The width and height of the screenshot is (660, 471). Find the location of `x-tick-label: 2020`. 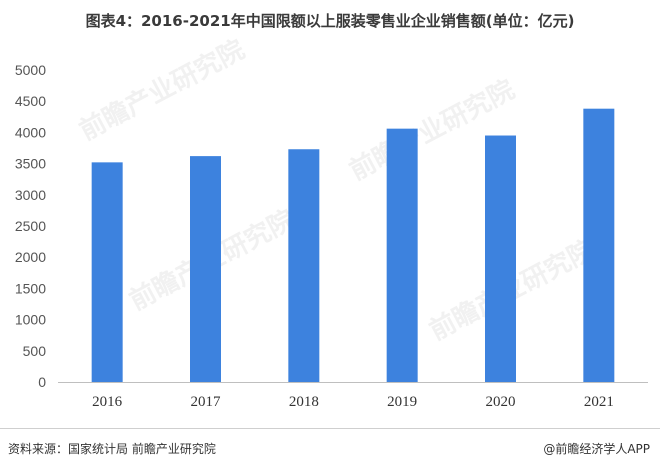

x-tick-label: 2020 is located at coordinates (501, 402).